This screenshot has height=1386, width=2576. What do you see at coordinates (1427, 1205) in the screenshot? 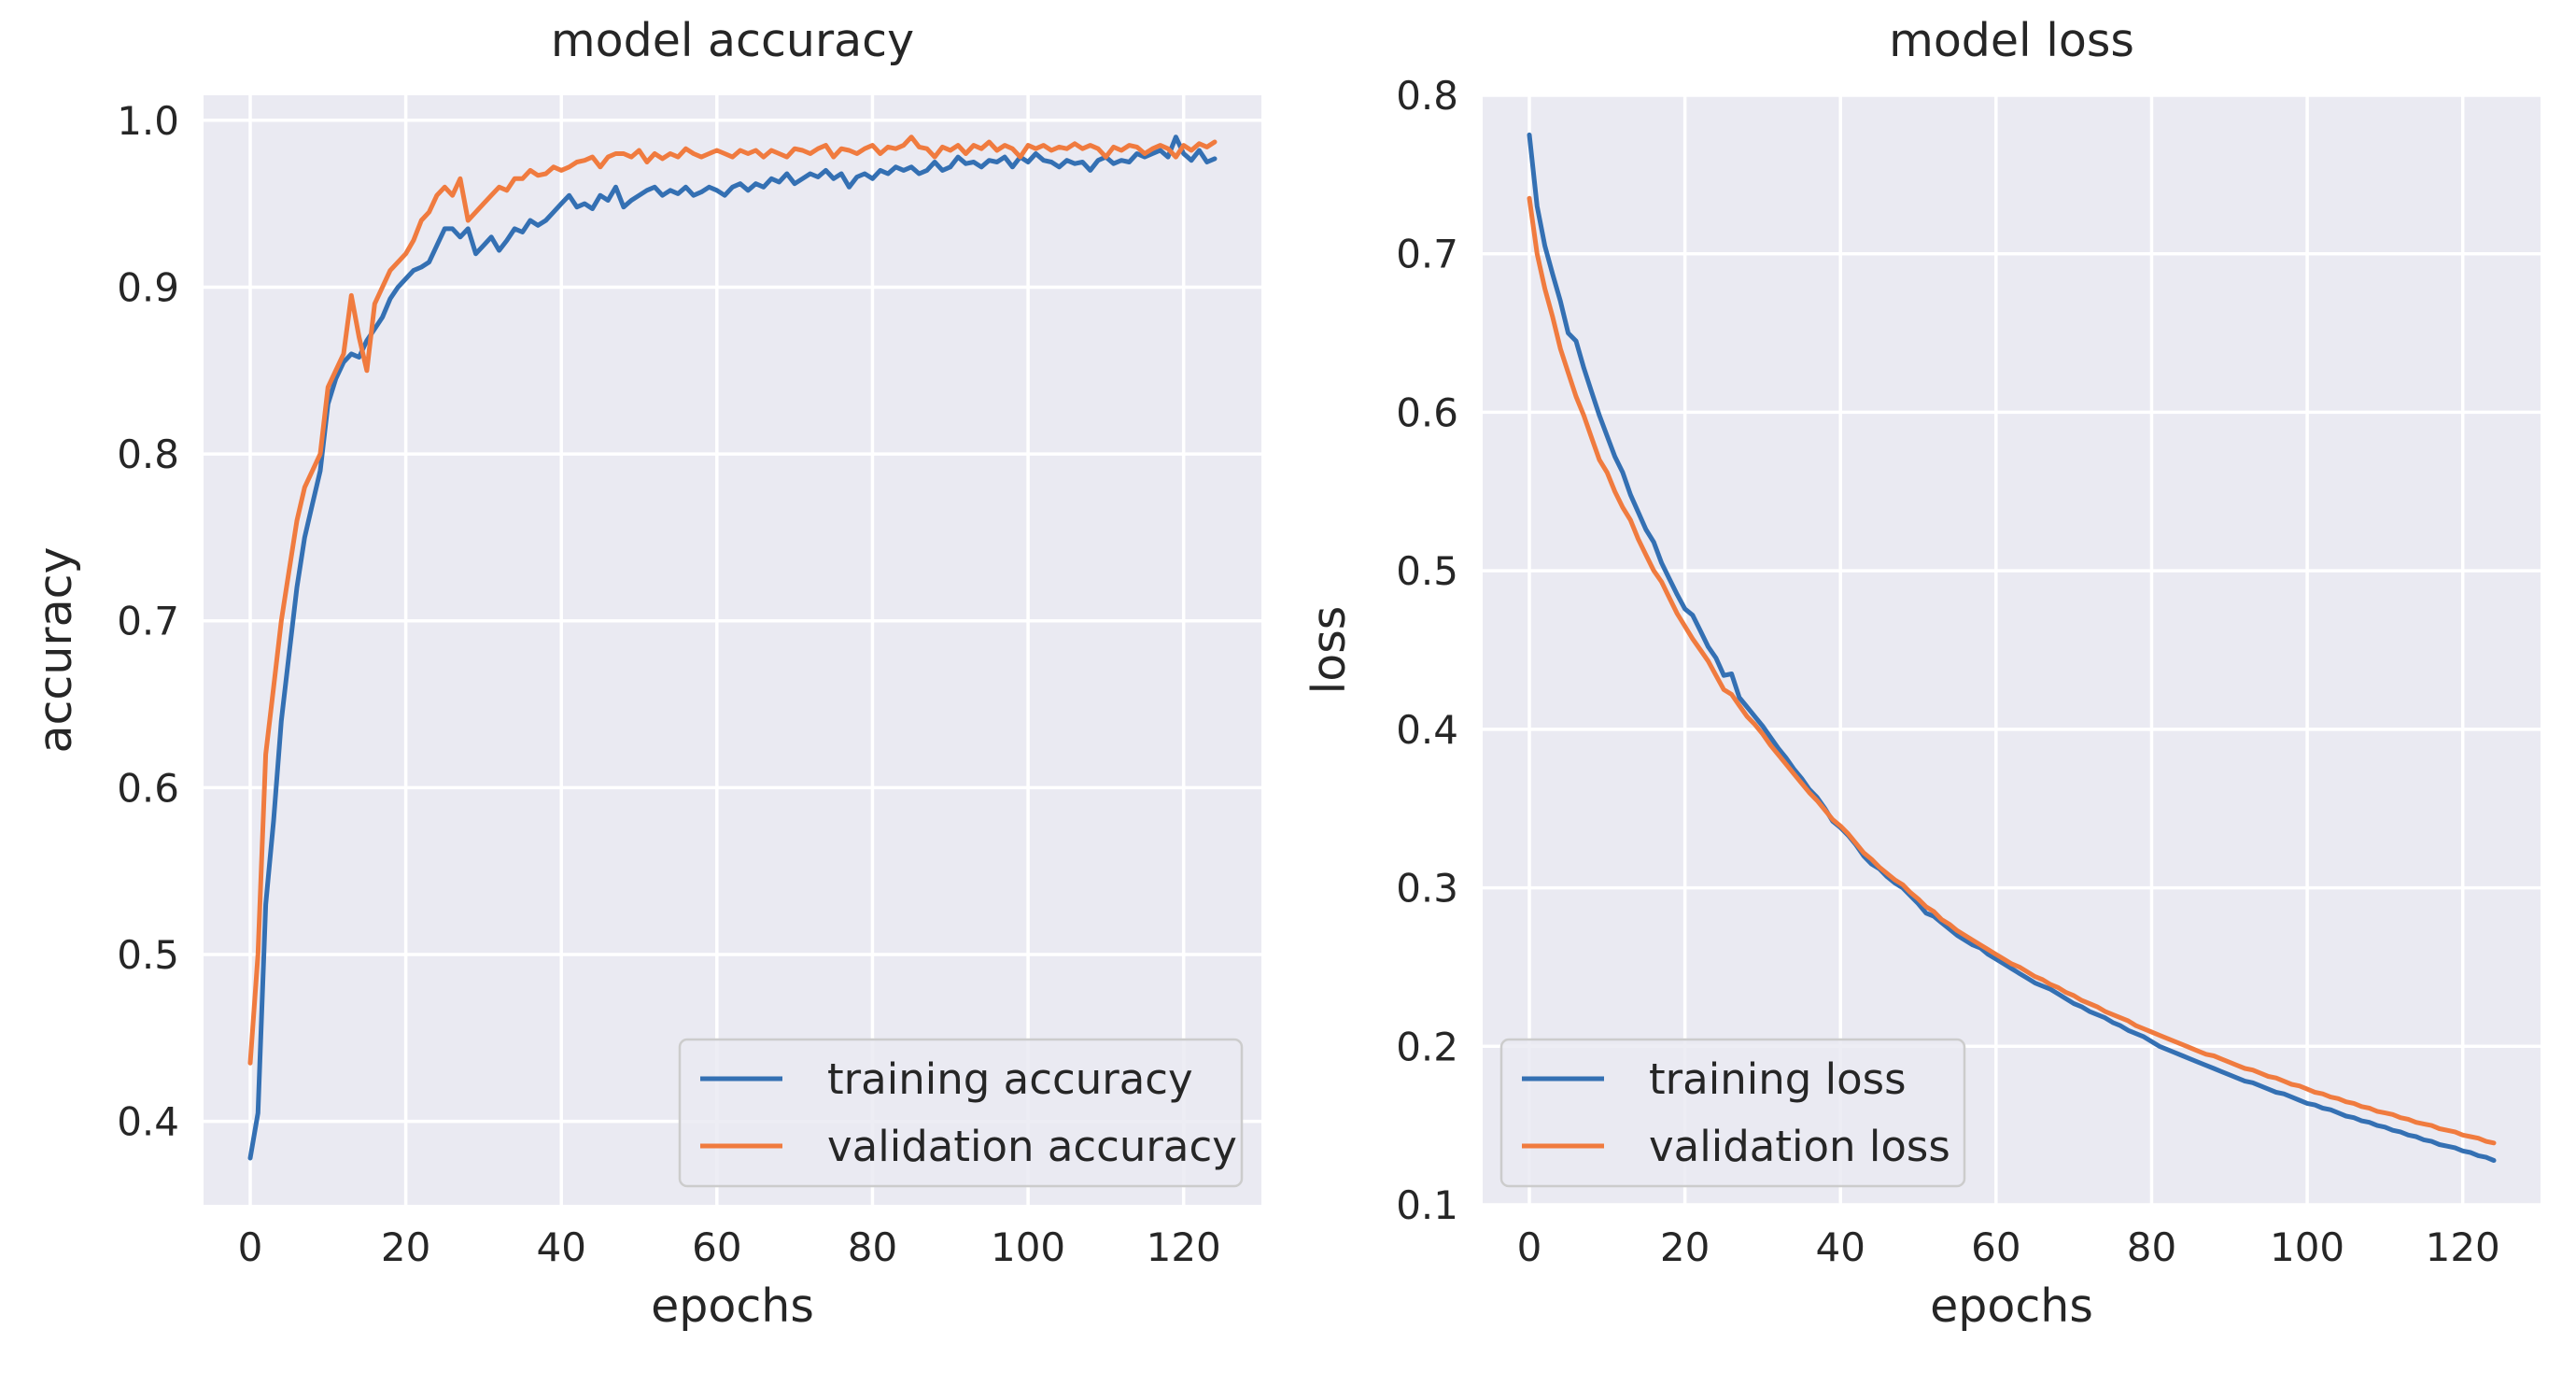
I see `y-tick-label: 0.1` at bounding box center [1427, 1205].